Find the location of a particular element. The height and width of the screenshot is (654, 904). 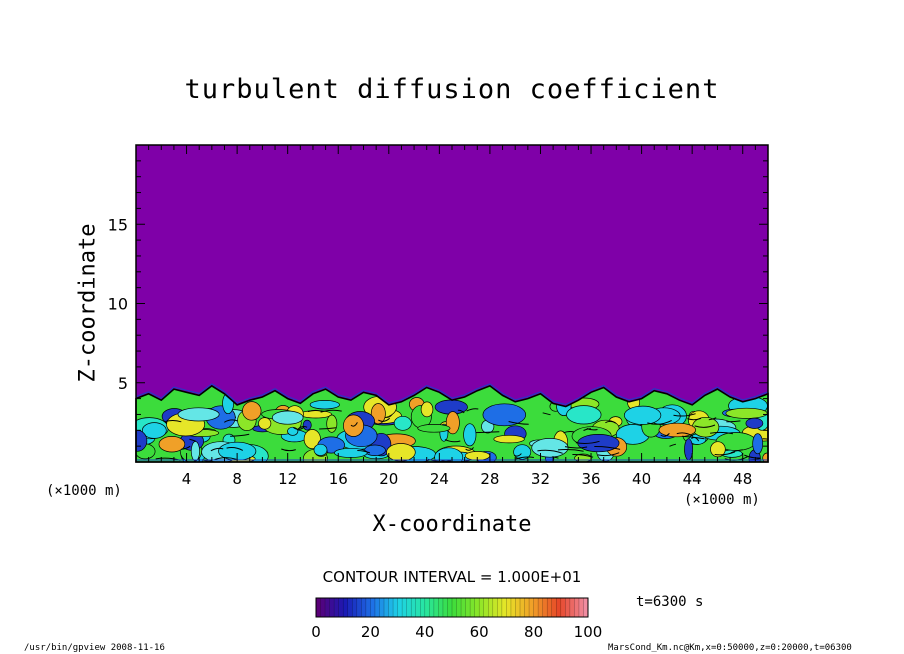

x-axis-unit: (×1000 m) is located at coordinates (722, 500).